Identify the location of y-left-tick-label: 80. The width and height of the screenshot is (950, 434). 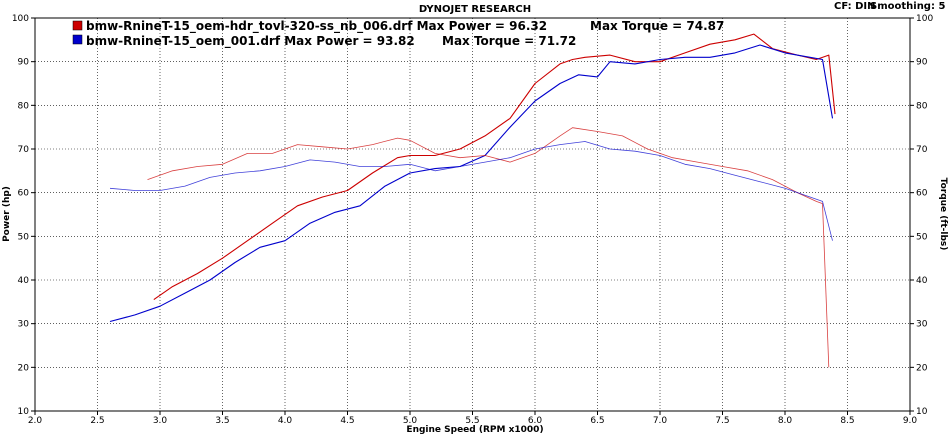
(24, 106).